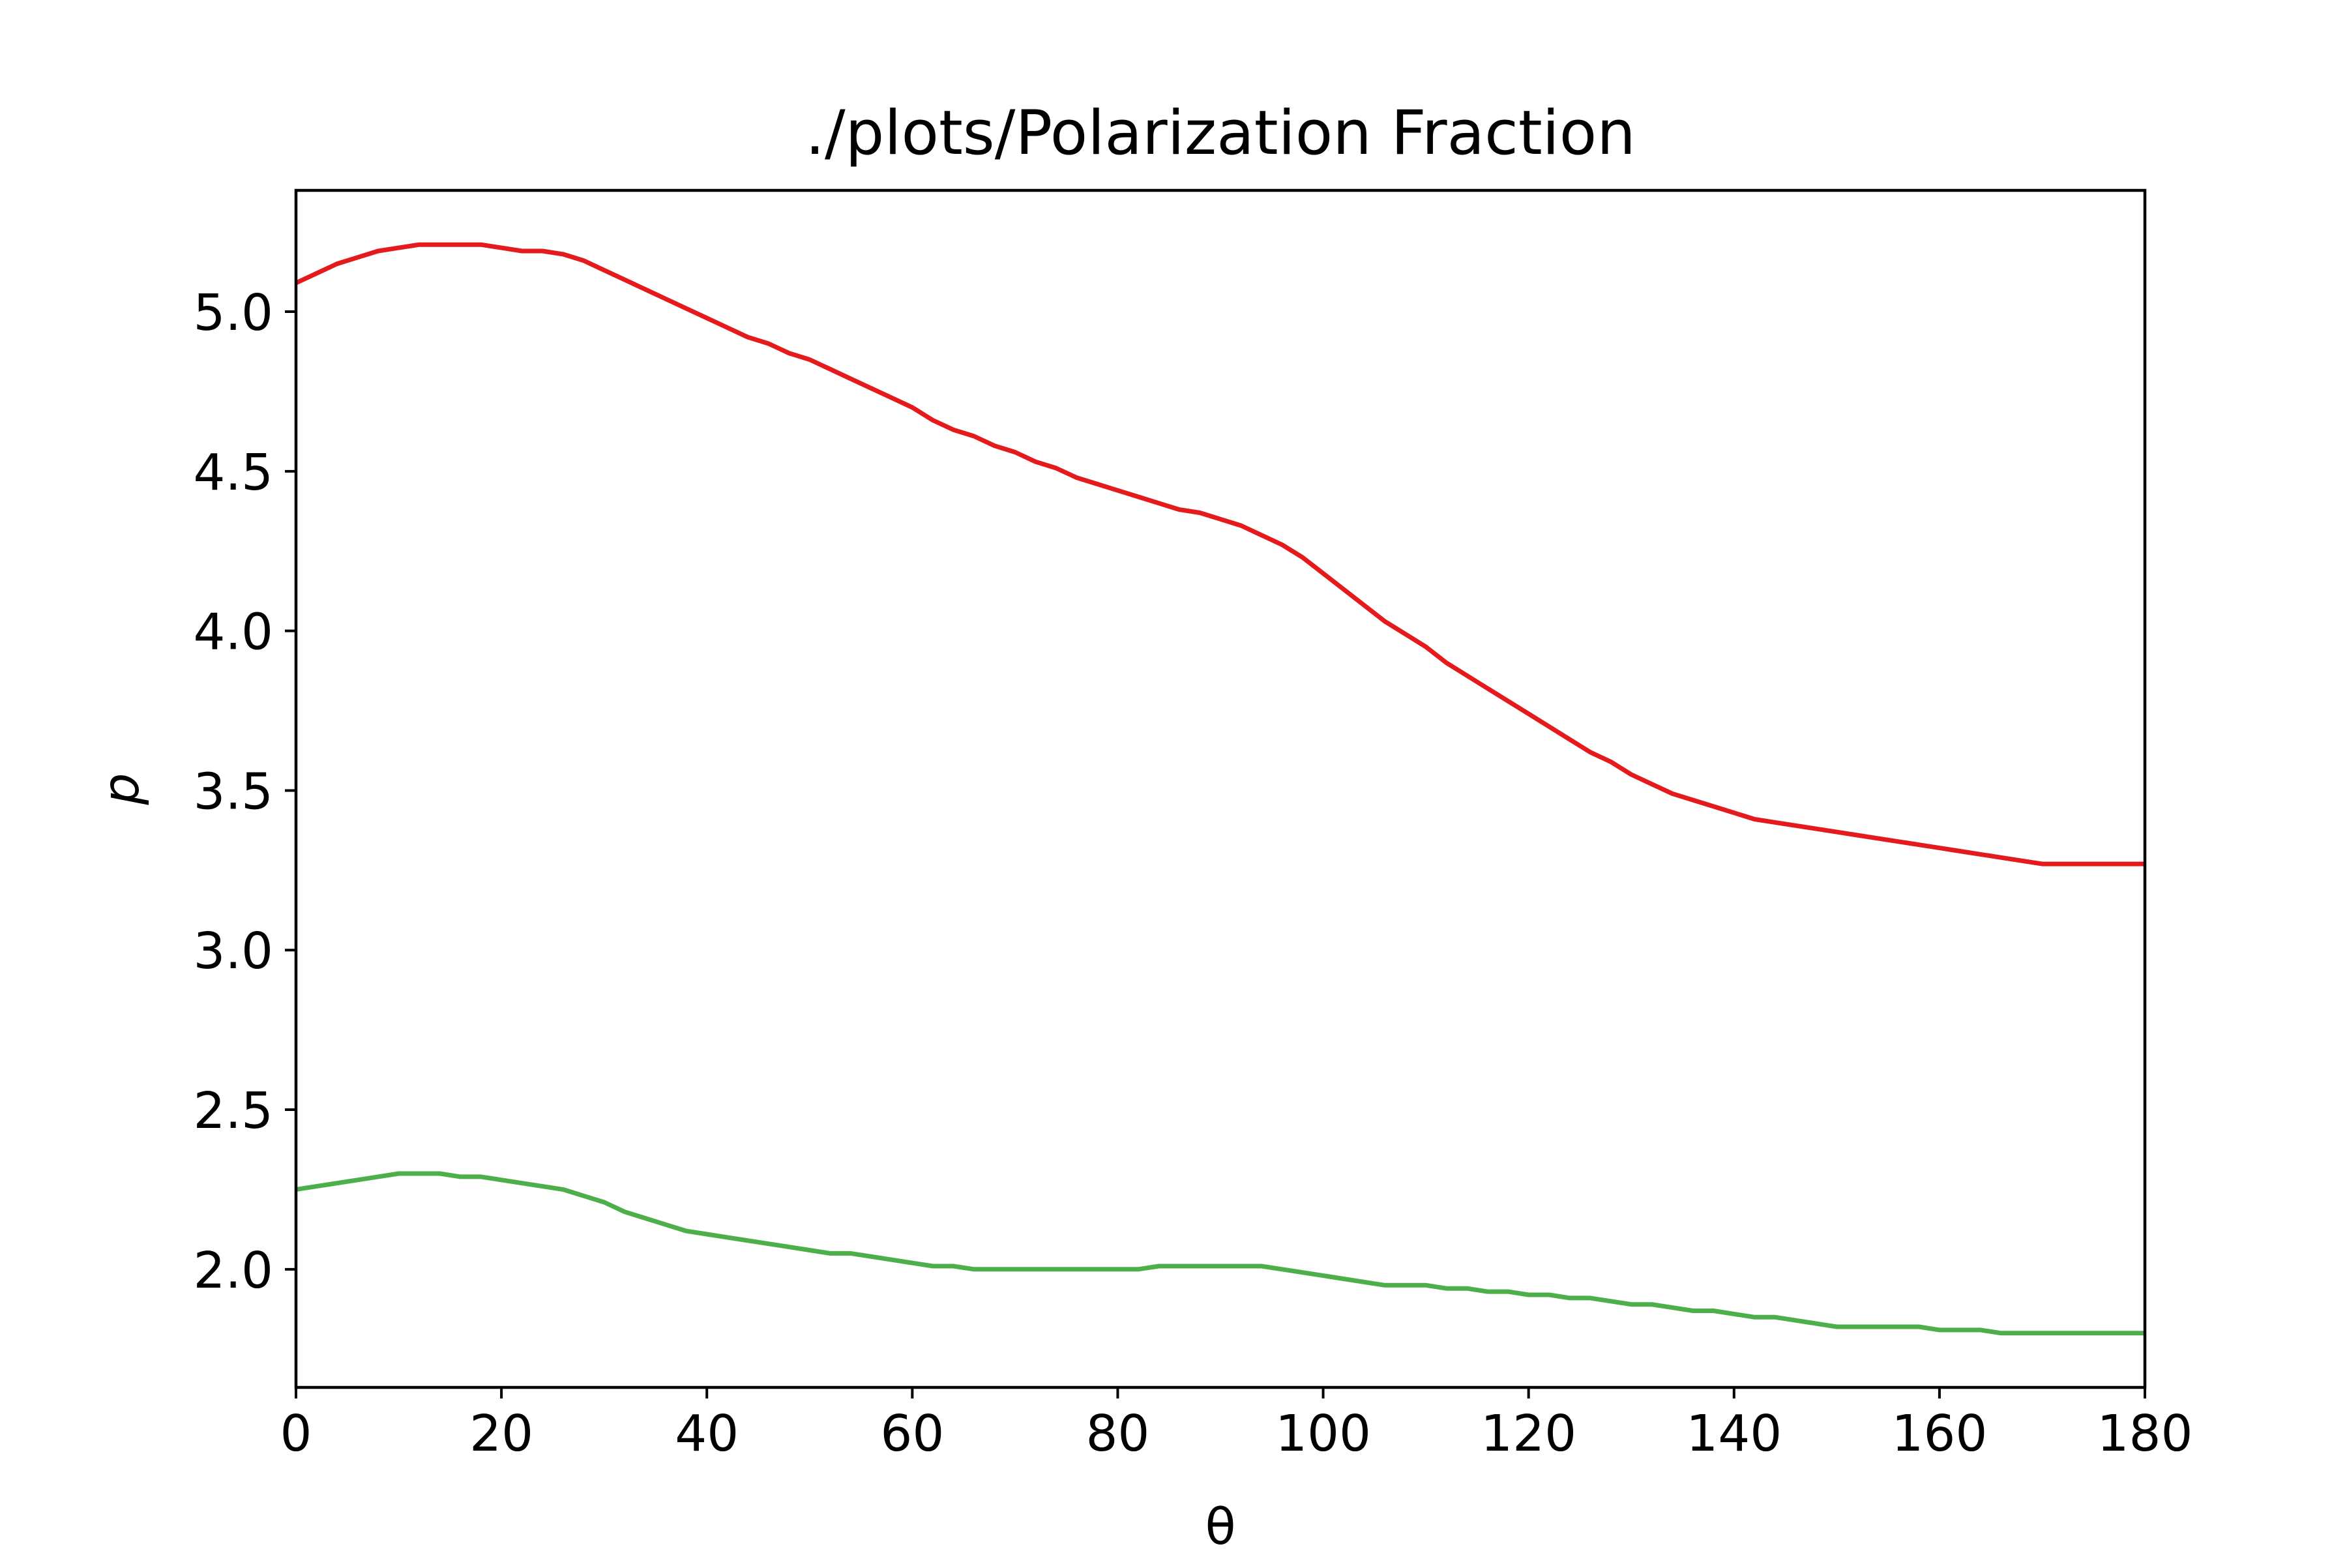 The image size is (2347, 1568). I want to click on x-tick-label: 180, so click(2145, 1434).